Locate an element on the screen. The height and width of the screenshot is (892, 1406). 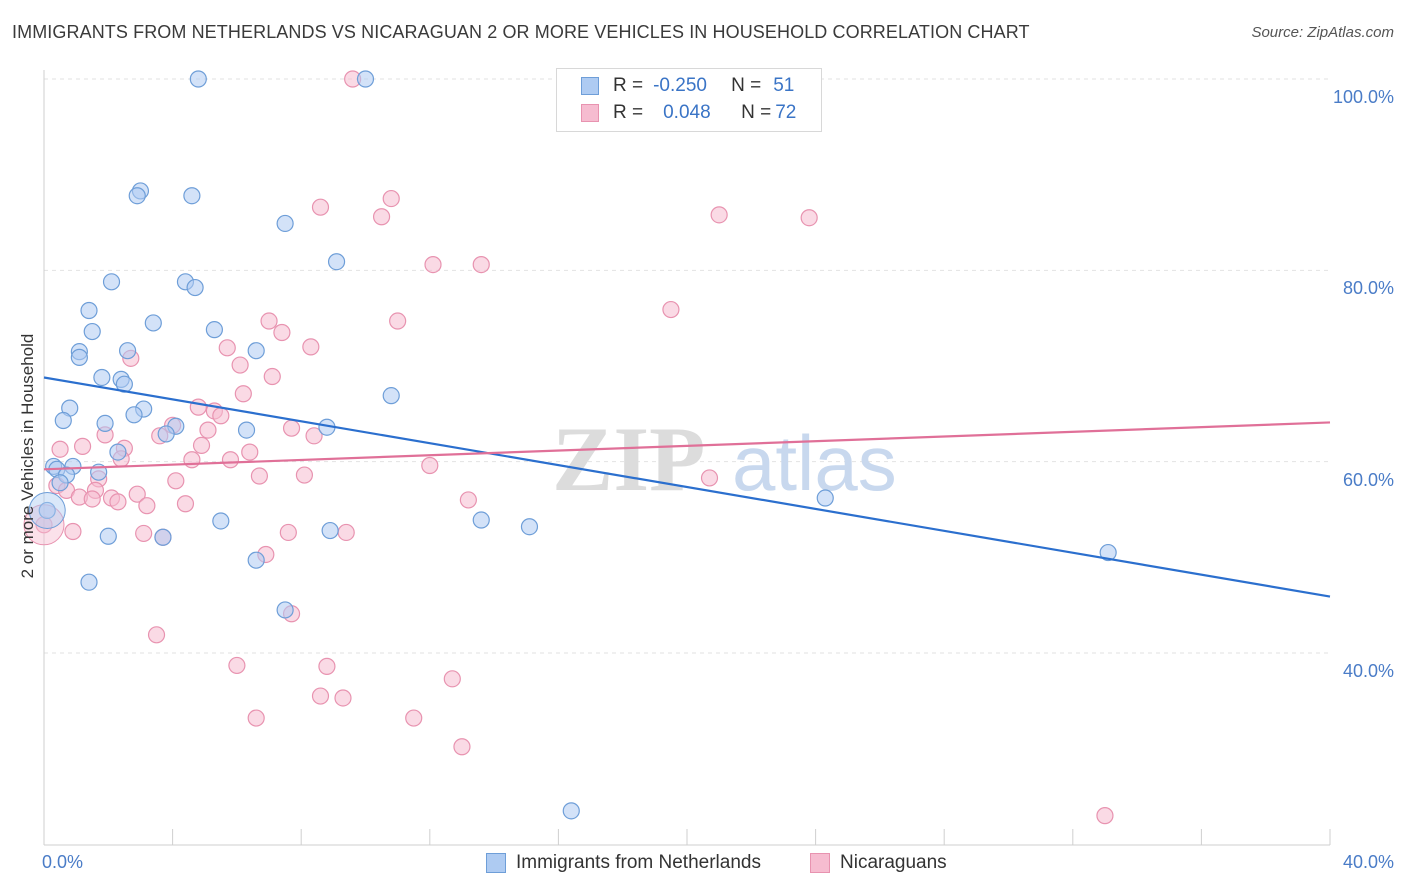
x-tick-label-min: 0.0% is located at coordinates (63, 862).